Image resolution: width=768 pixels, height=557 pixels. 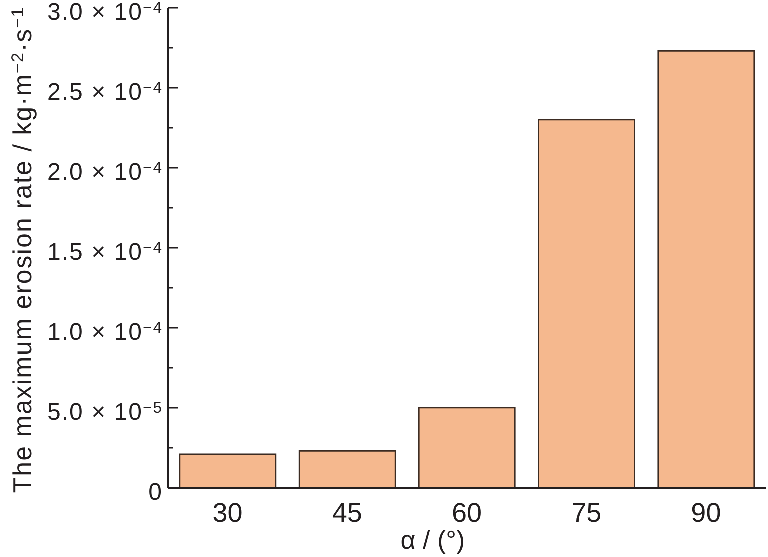 I want to click on y-tick-label: 1.5 × 10$^{−4}$, so click(x=105, y=252).